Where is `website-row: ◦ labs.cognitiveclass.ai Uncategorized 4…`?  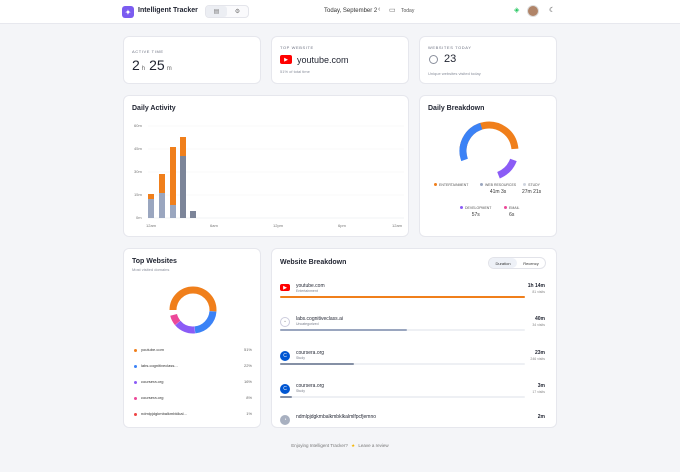
website-row: ◦ labs.cognitiveclass.ai Uncategorized 4… is located at coordinates (412, 331).